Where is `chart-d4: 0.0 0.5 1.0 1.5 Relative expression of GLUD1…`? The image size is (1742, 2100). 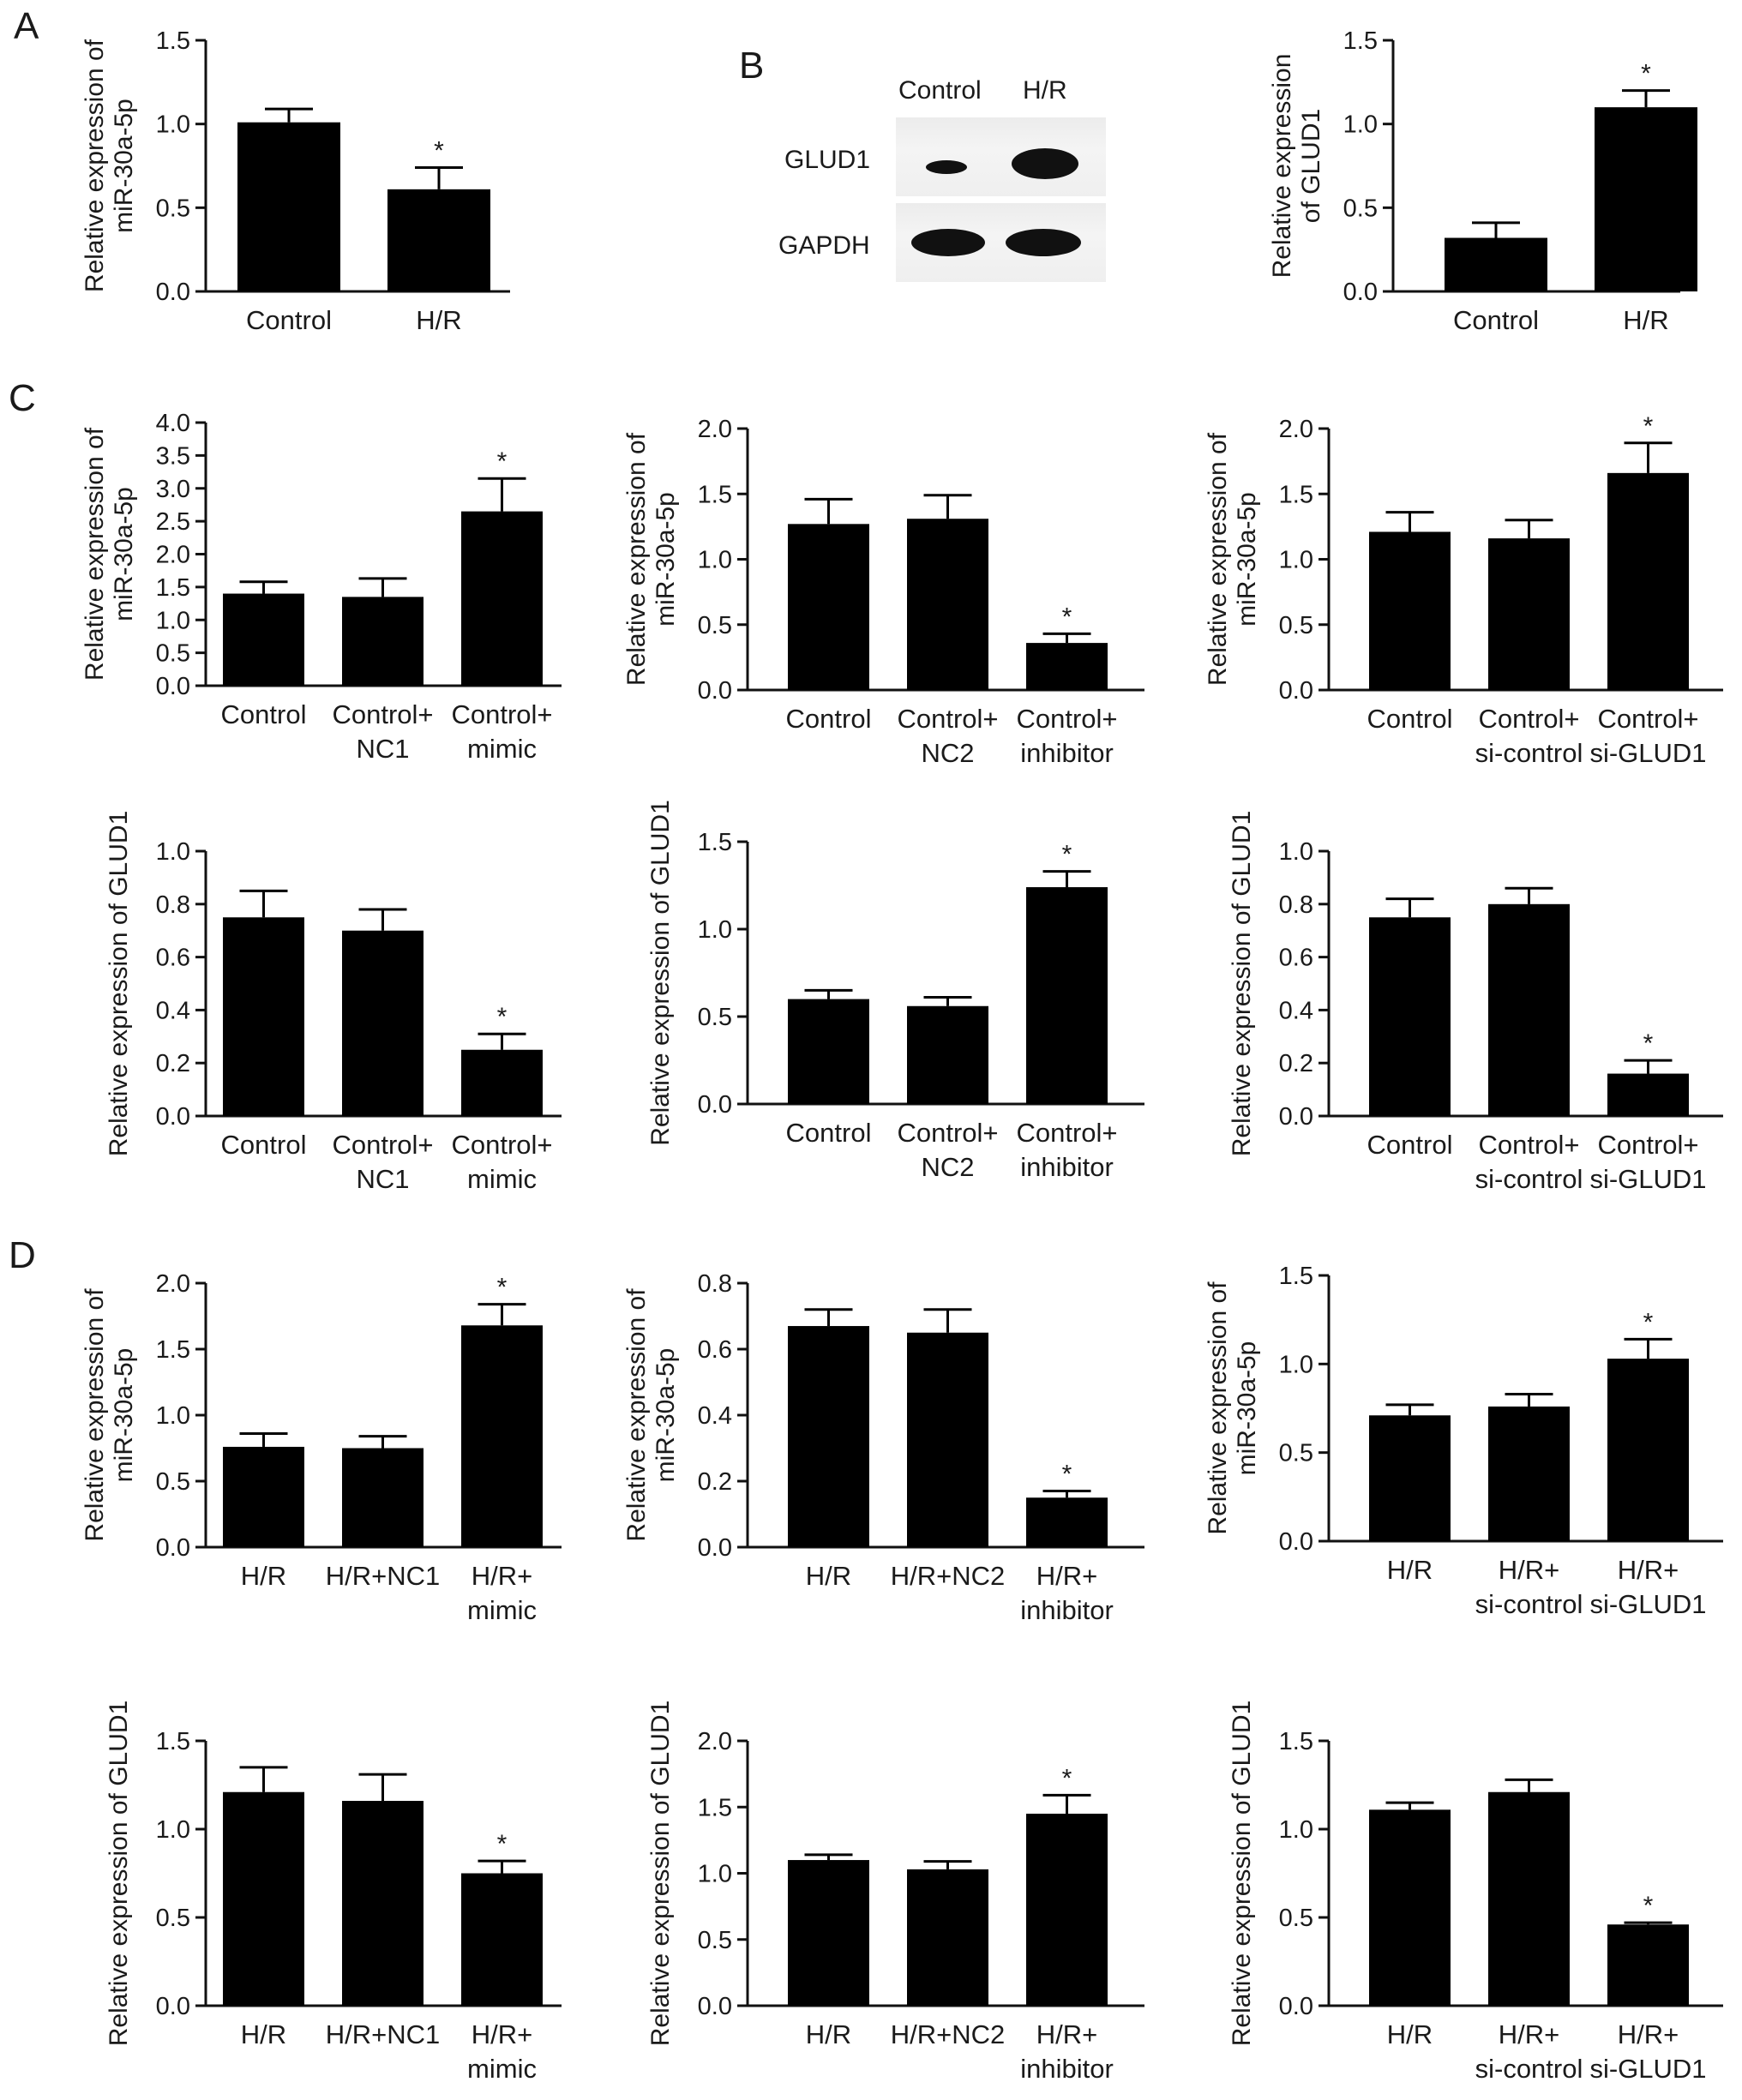
chart-d4: 0.0 0.5 1.0 1.5 Relative expression of GLUD1… is located at coordinates (333, 1893).